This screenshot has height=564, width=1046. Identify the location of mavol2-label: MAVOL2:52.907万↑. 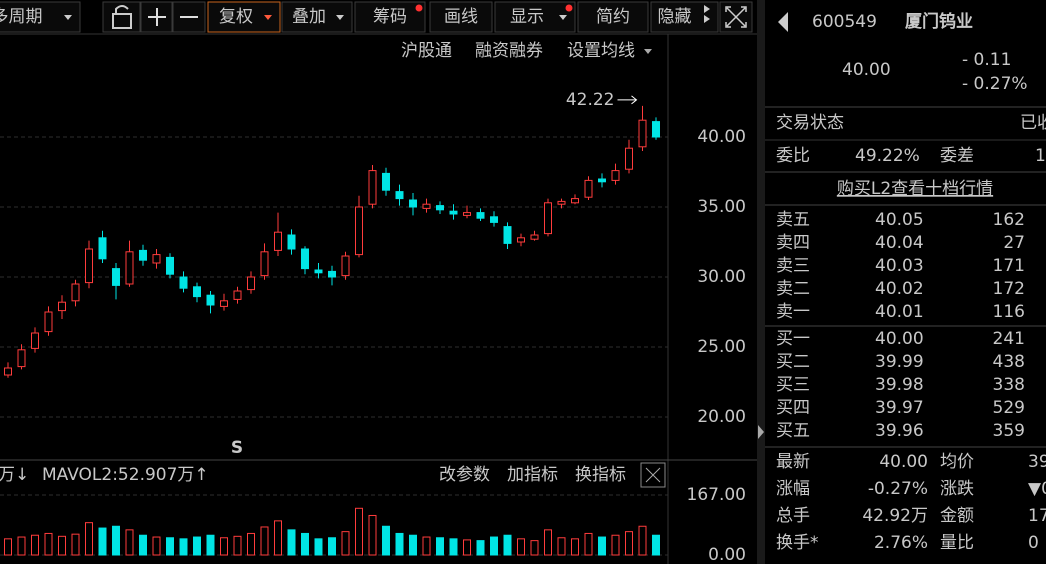
(125, 475).